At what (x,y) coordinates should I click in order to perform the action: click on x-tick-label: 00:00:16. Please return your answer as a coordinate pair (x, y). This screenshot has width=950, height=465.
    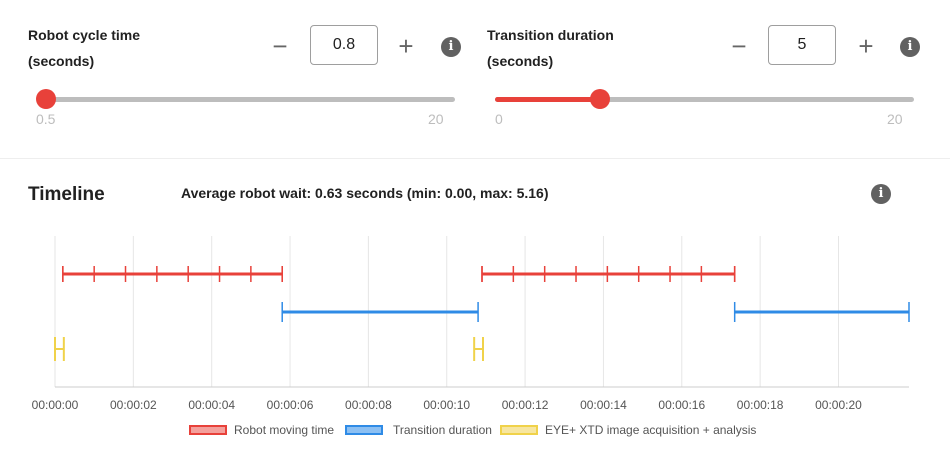
    Looking at the image, I should click on (681, 405).